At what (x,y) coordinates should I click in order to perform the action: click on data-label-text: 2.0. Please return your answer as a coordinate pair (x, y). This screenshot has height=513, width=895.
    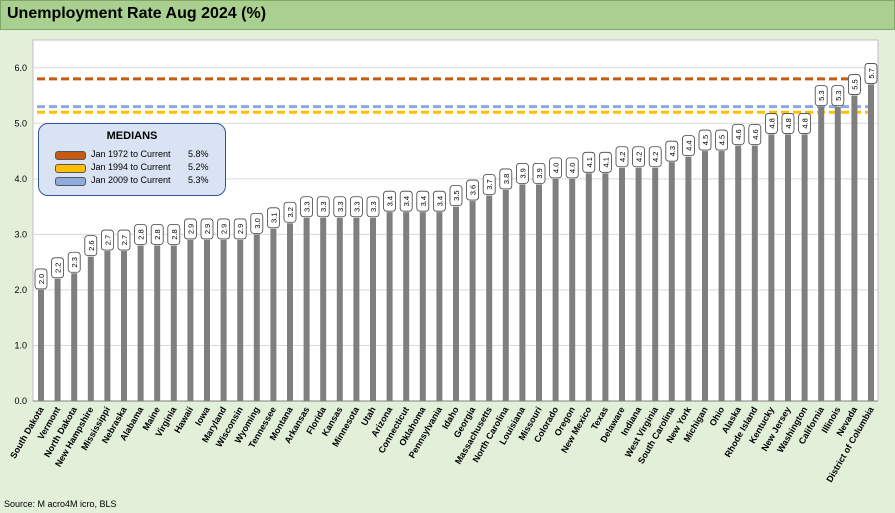
    Looking at the image, I should click on (41, 279).